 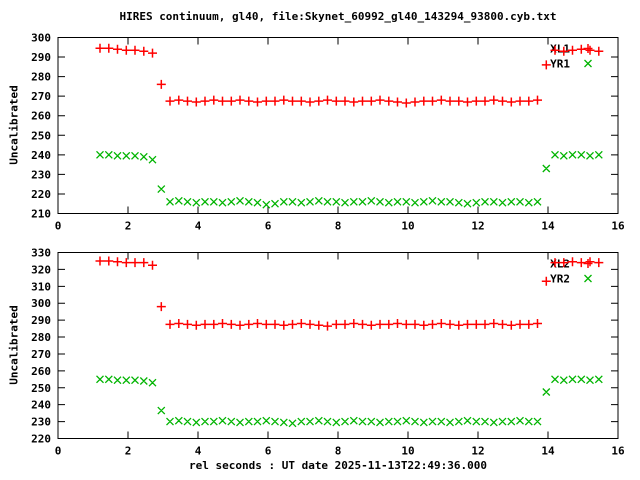 I want to click on y-tick-label: 320, so click(x=41, y=269).